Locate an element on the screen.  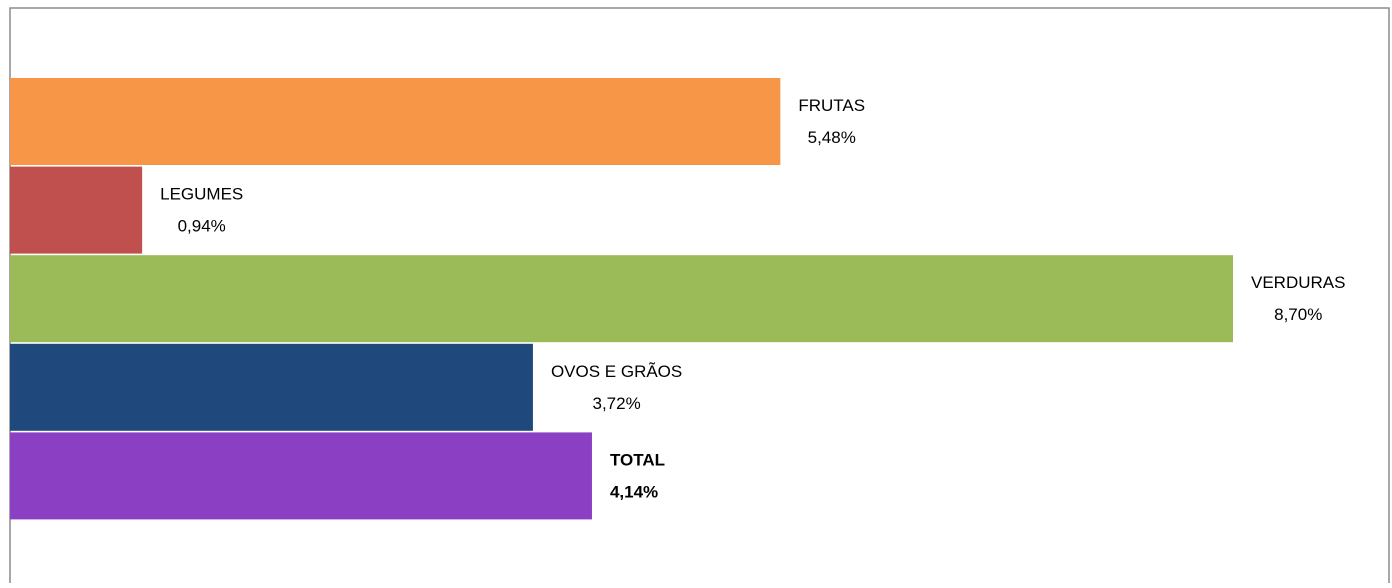
value-label: 0,94% is located at coordinates (202, 226).